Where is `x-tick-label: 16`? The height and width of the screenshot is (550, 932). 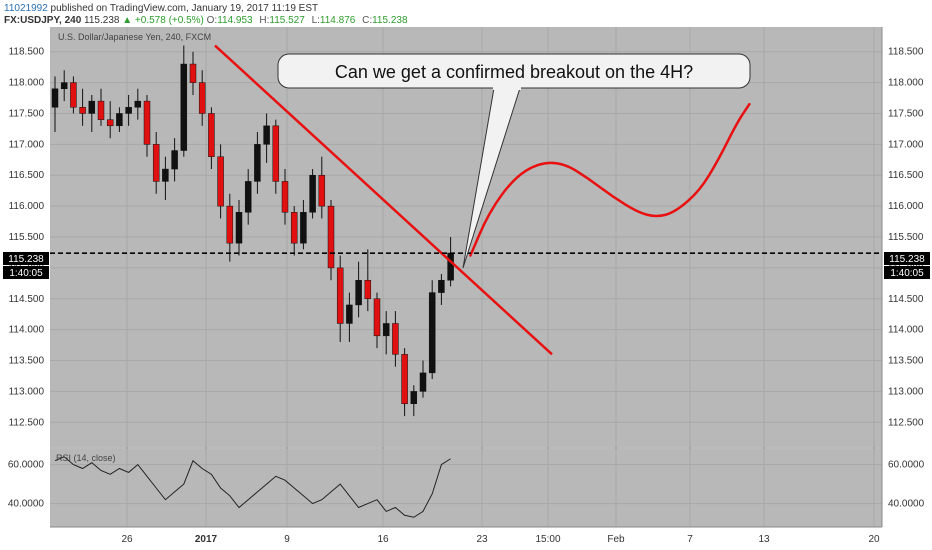 x-tick-label: 16 is located at coordinates (383, 539).